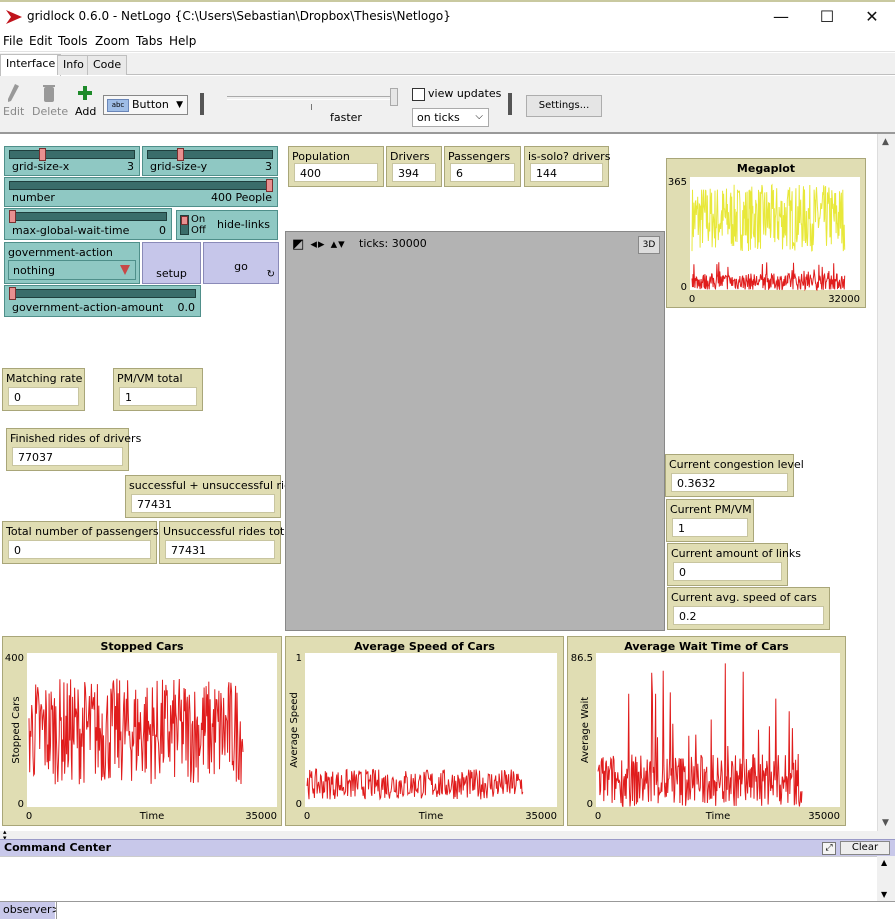 The image size is (895, 919). I want to click on plot-canvas: Megaplot 365 00 32000, so click(764, 233).